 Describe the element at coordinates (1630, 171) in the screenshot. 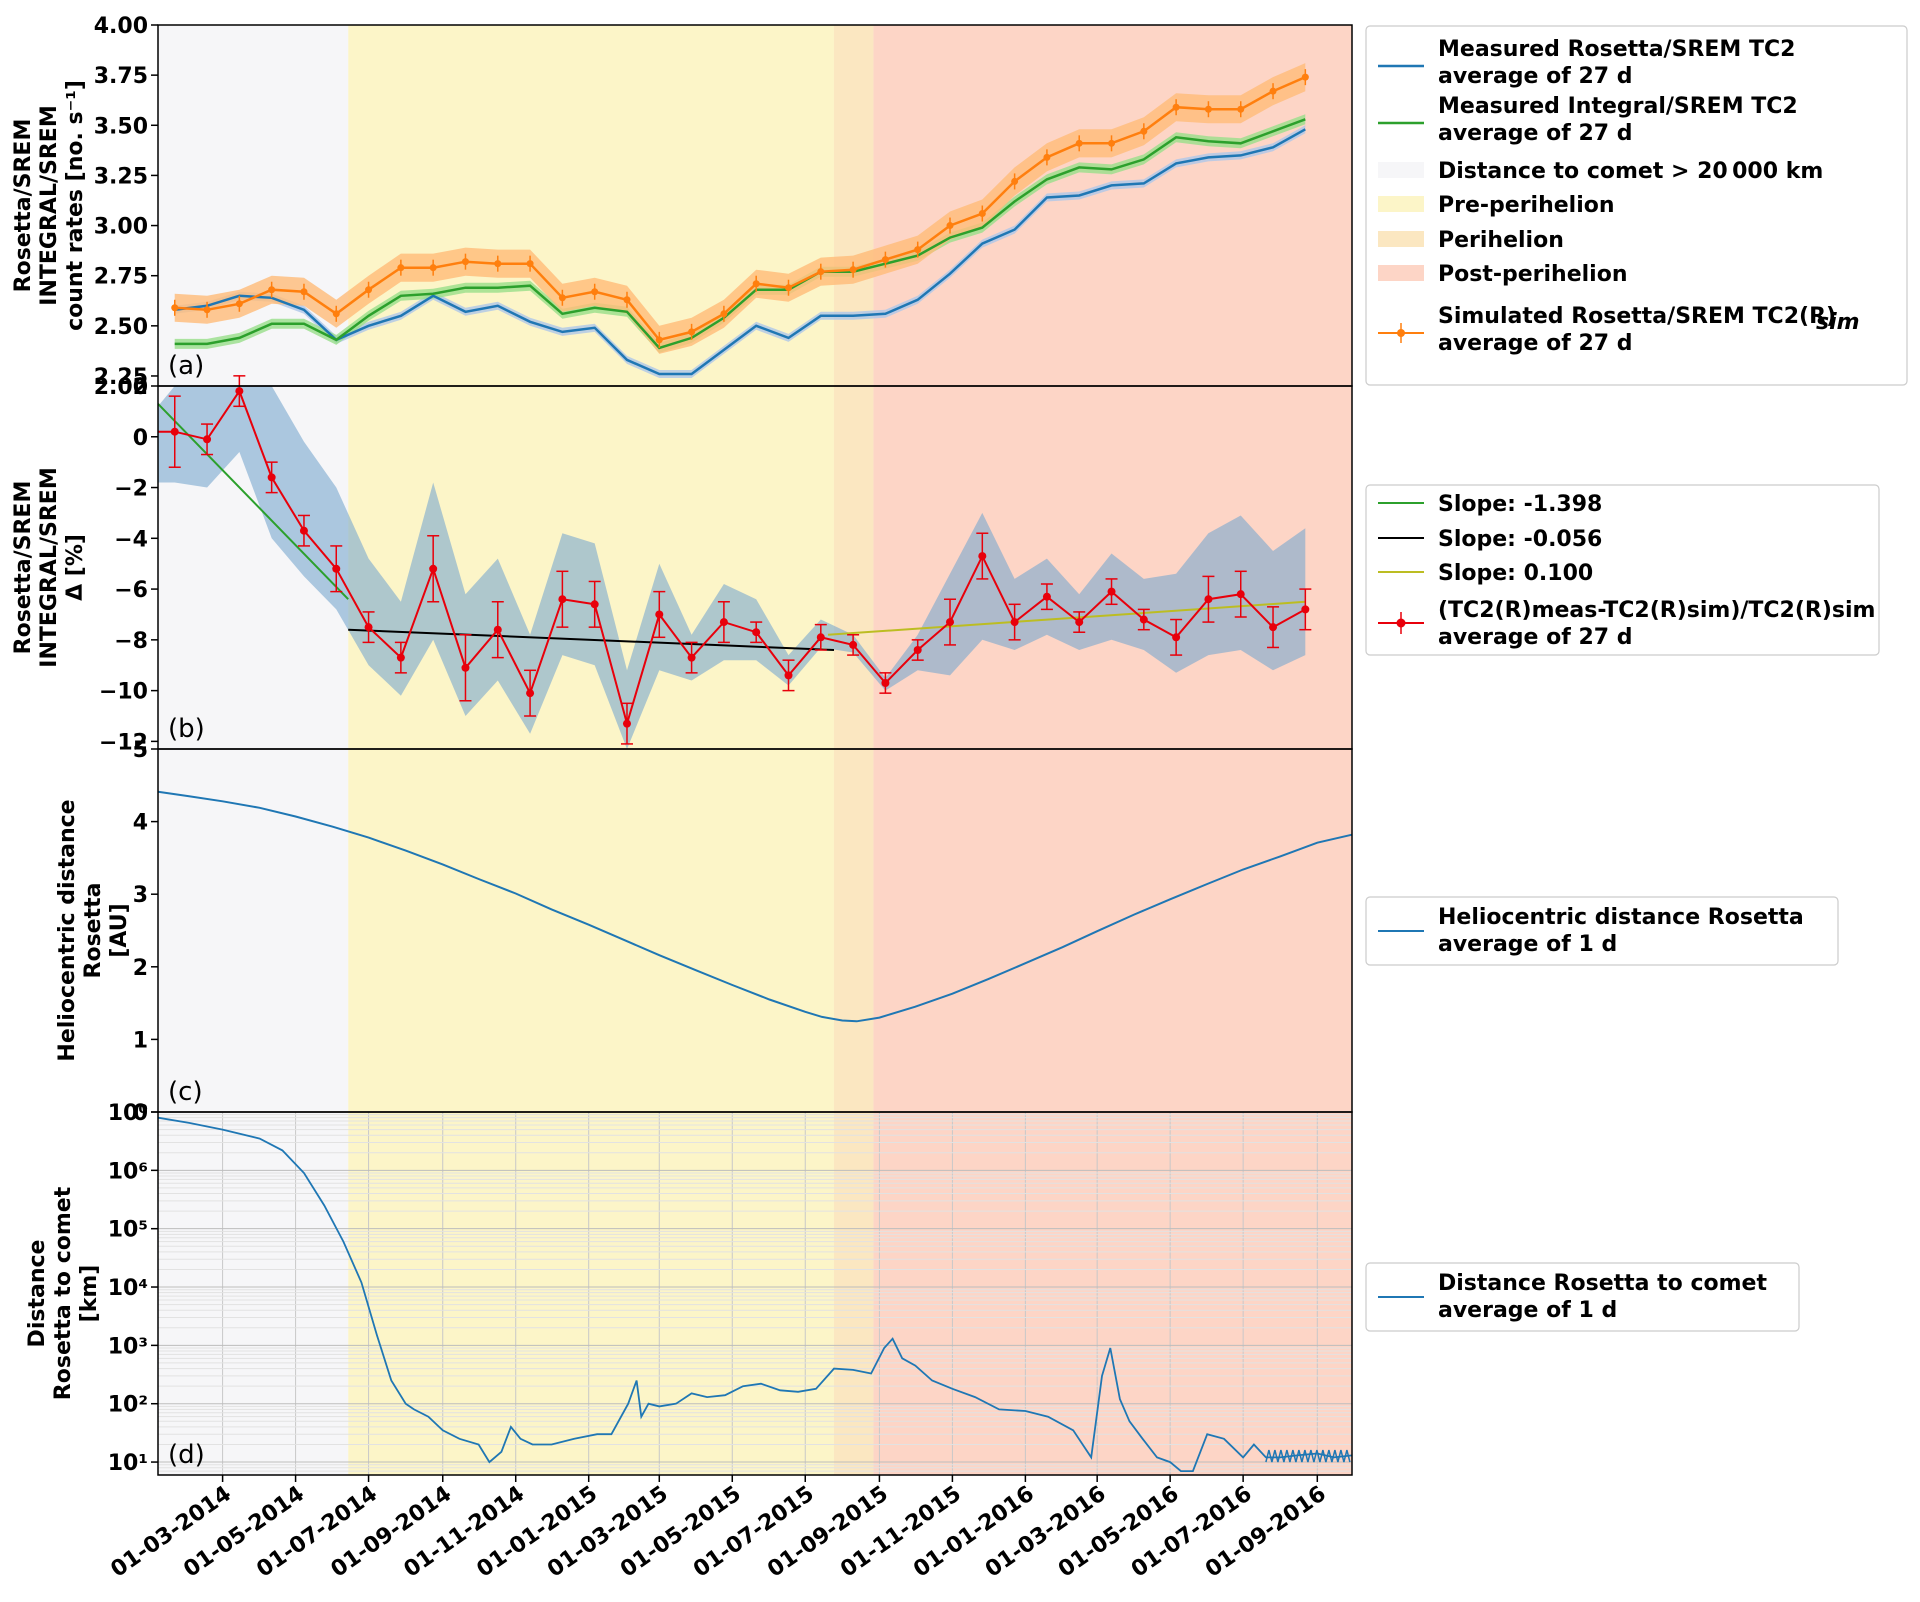

I see `legend-label: Distance to comet > 20 000 km` at that location.